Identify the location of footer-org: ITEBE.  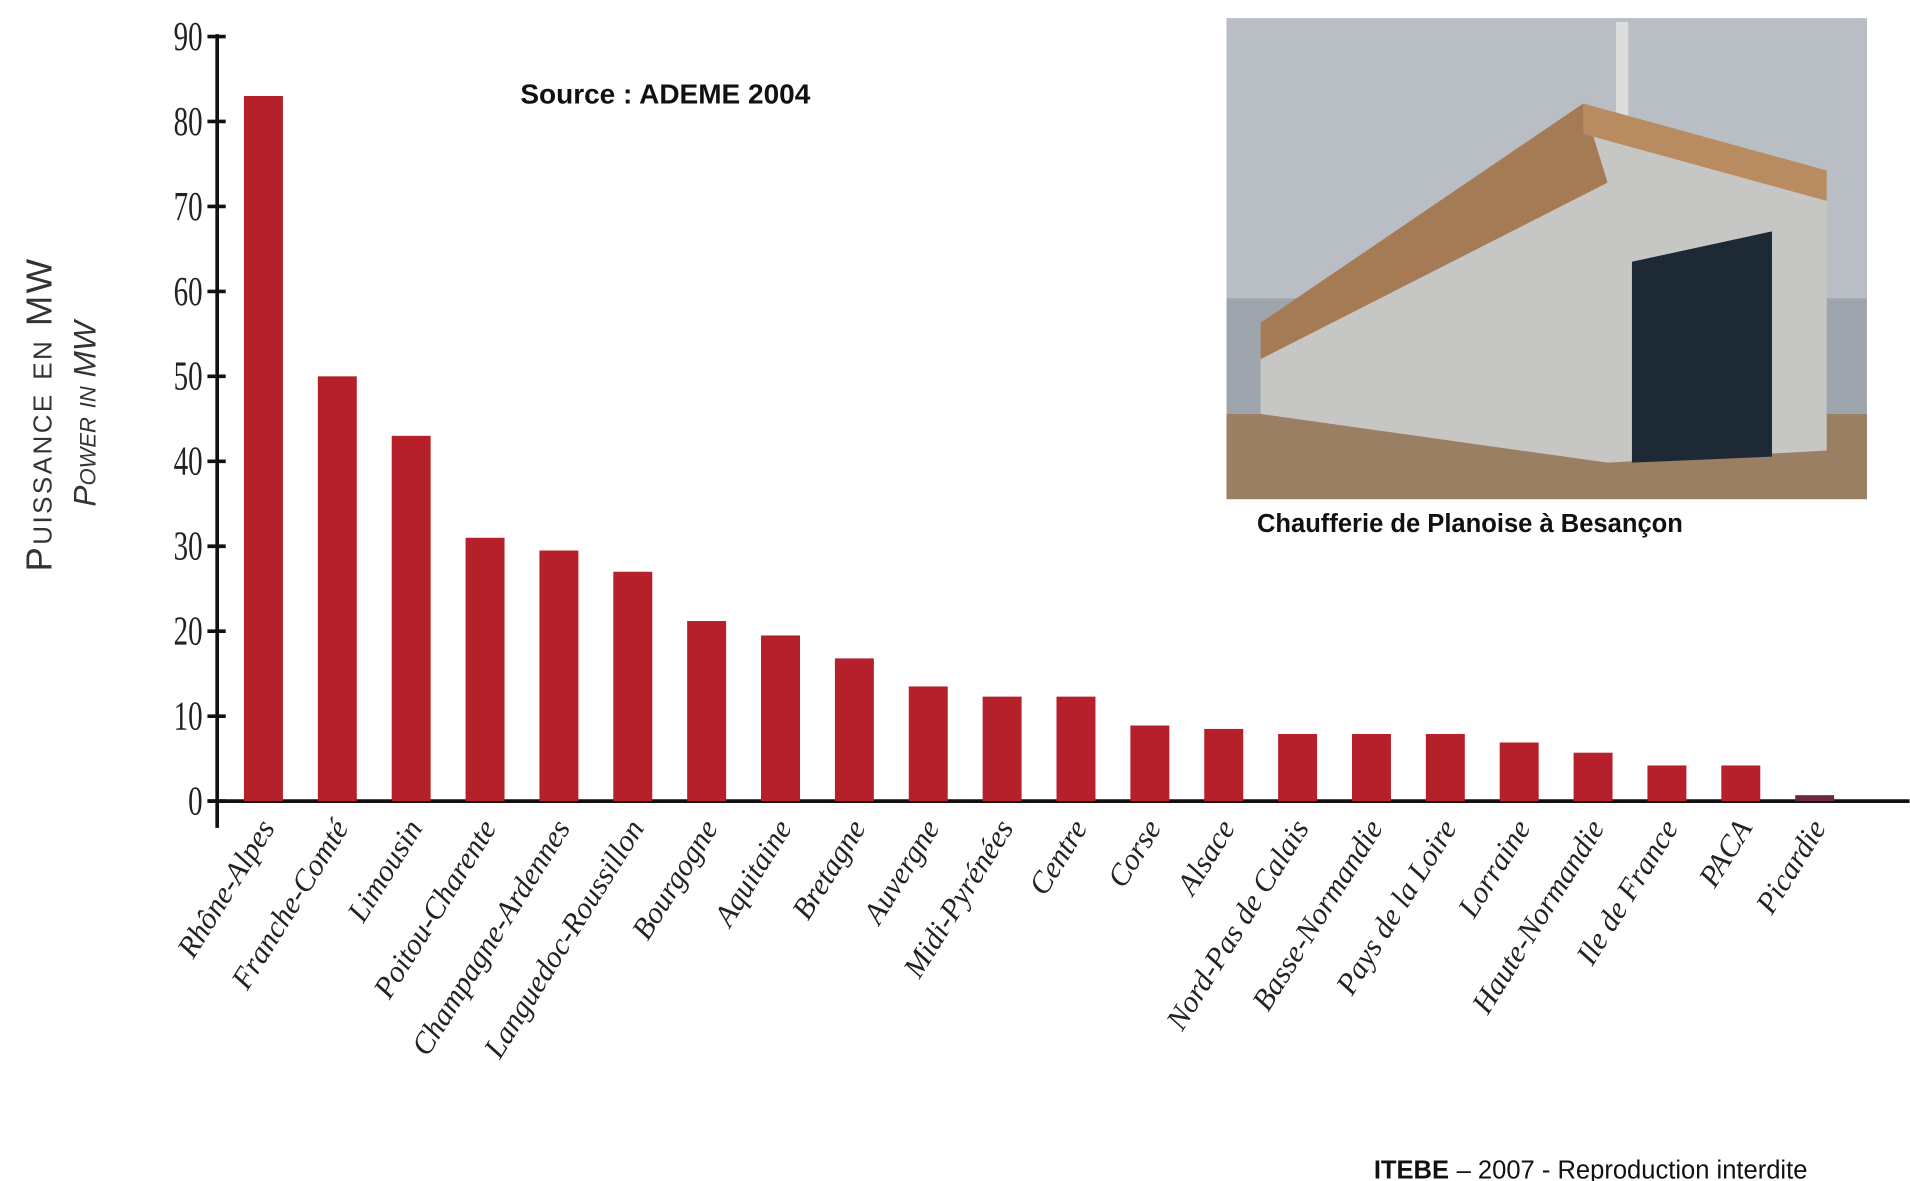
(1411, 1169).